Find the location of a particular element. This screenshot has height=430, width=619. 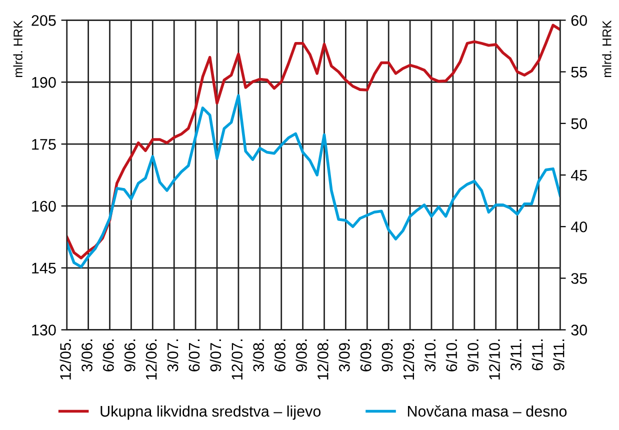

y2-tick-label: 55 is located at coordinates (579, 72).